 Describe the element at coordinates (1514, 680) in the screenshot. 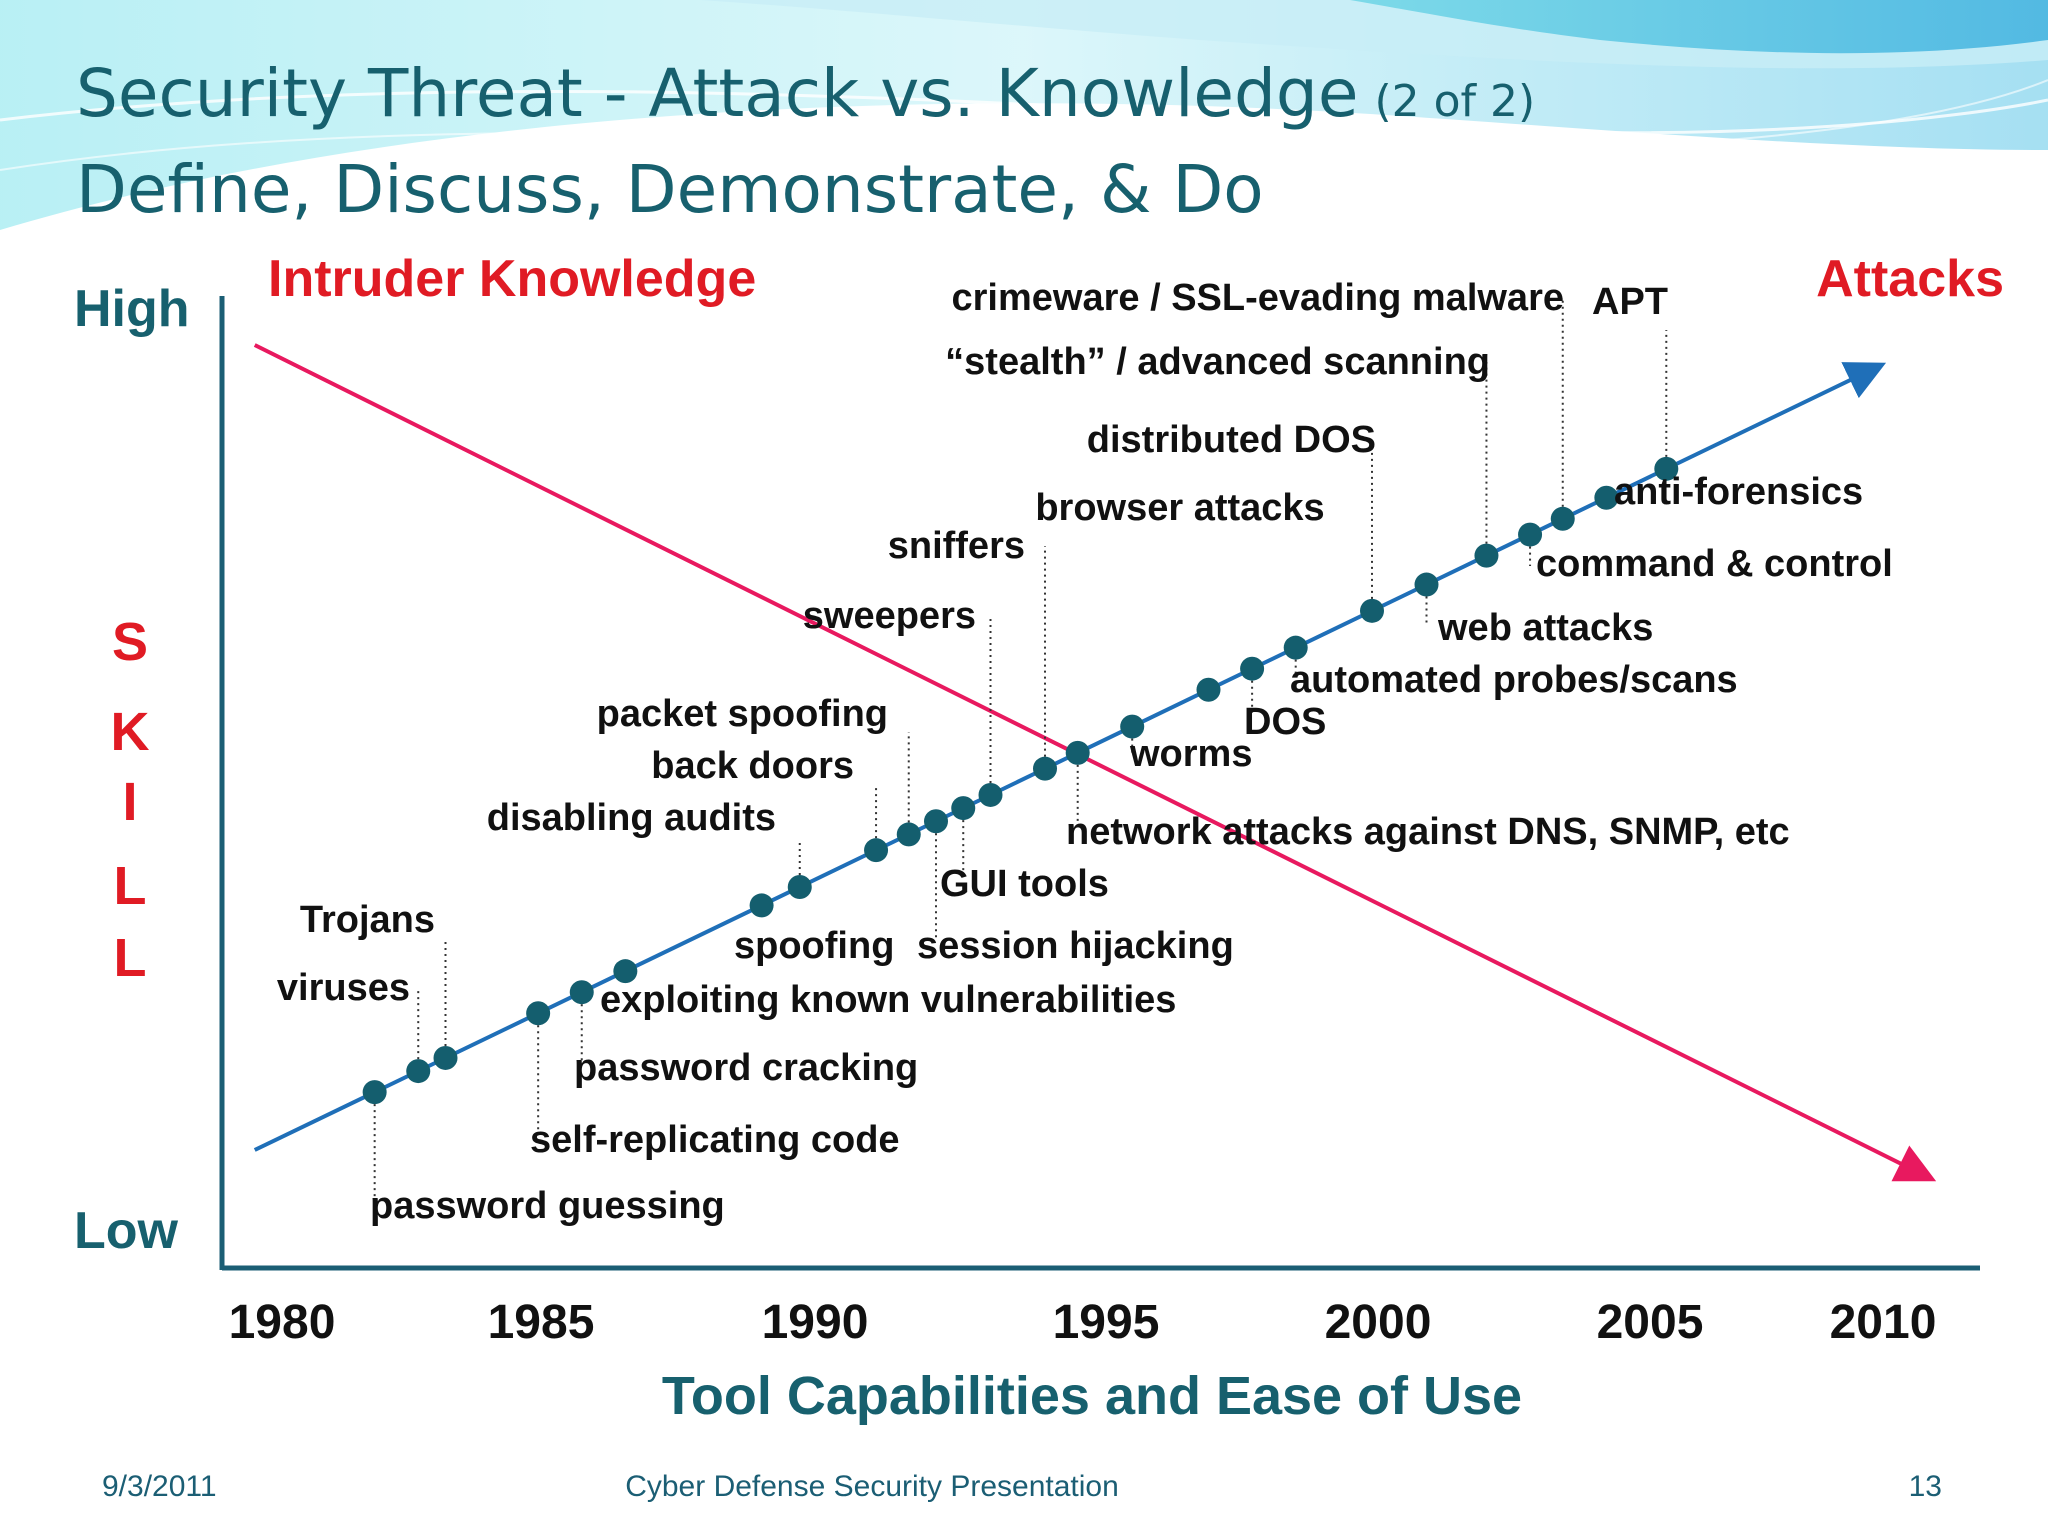

I see `attack-label: automated probes/scans` at that location.